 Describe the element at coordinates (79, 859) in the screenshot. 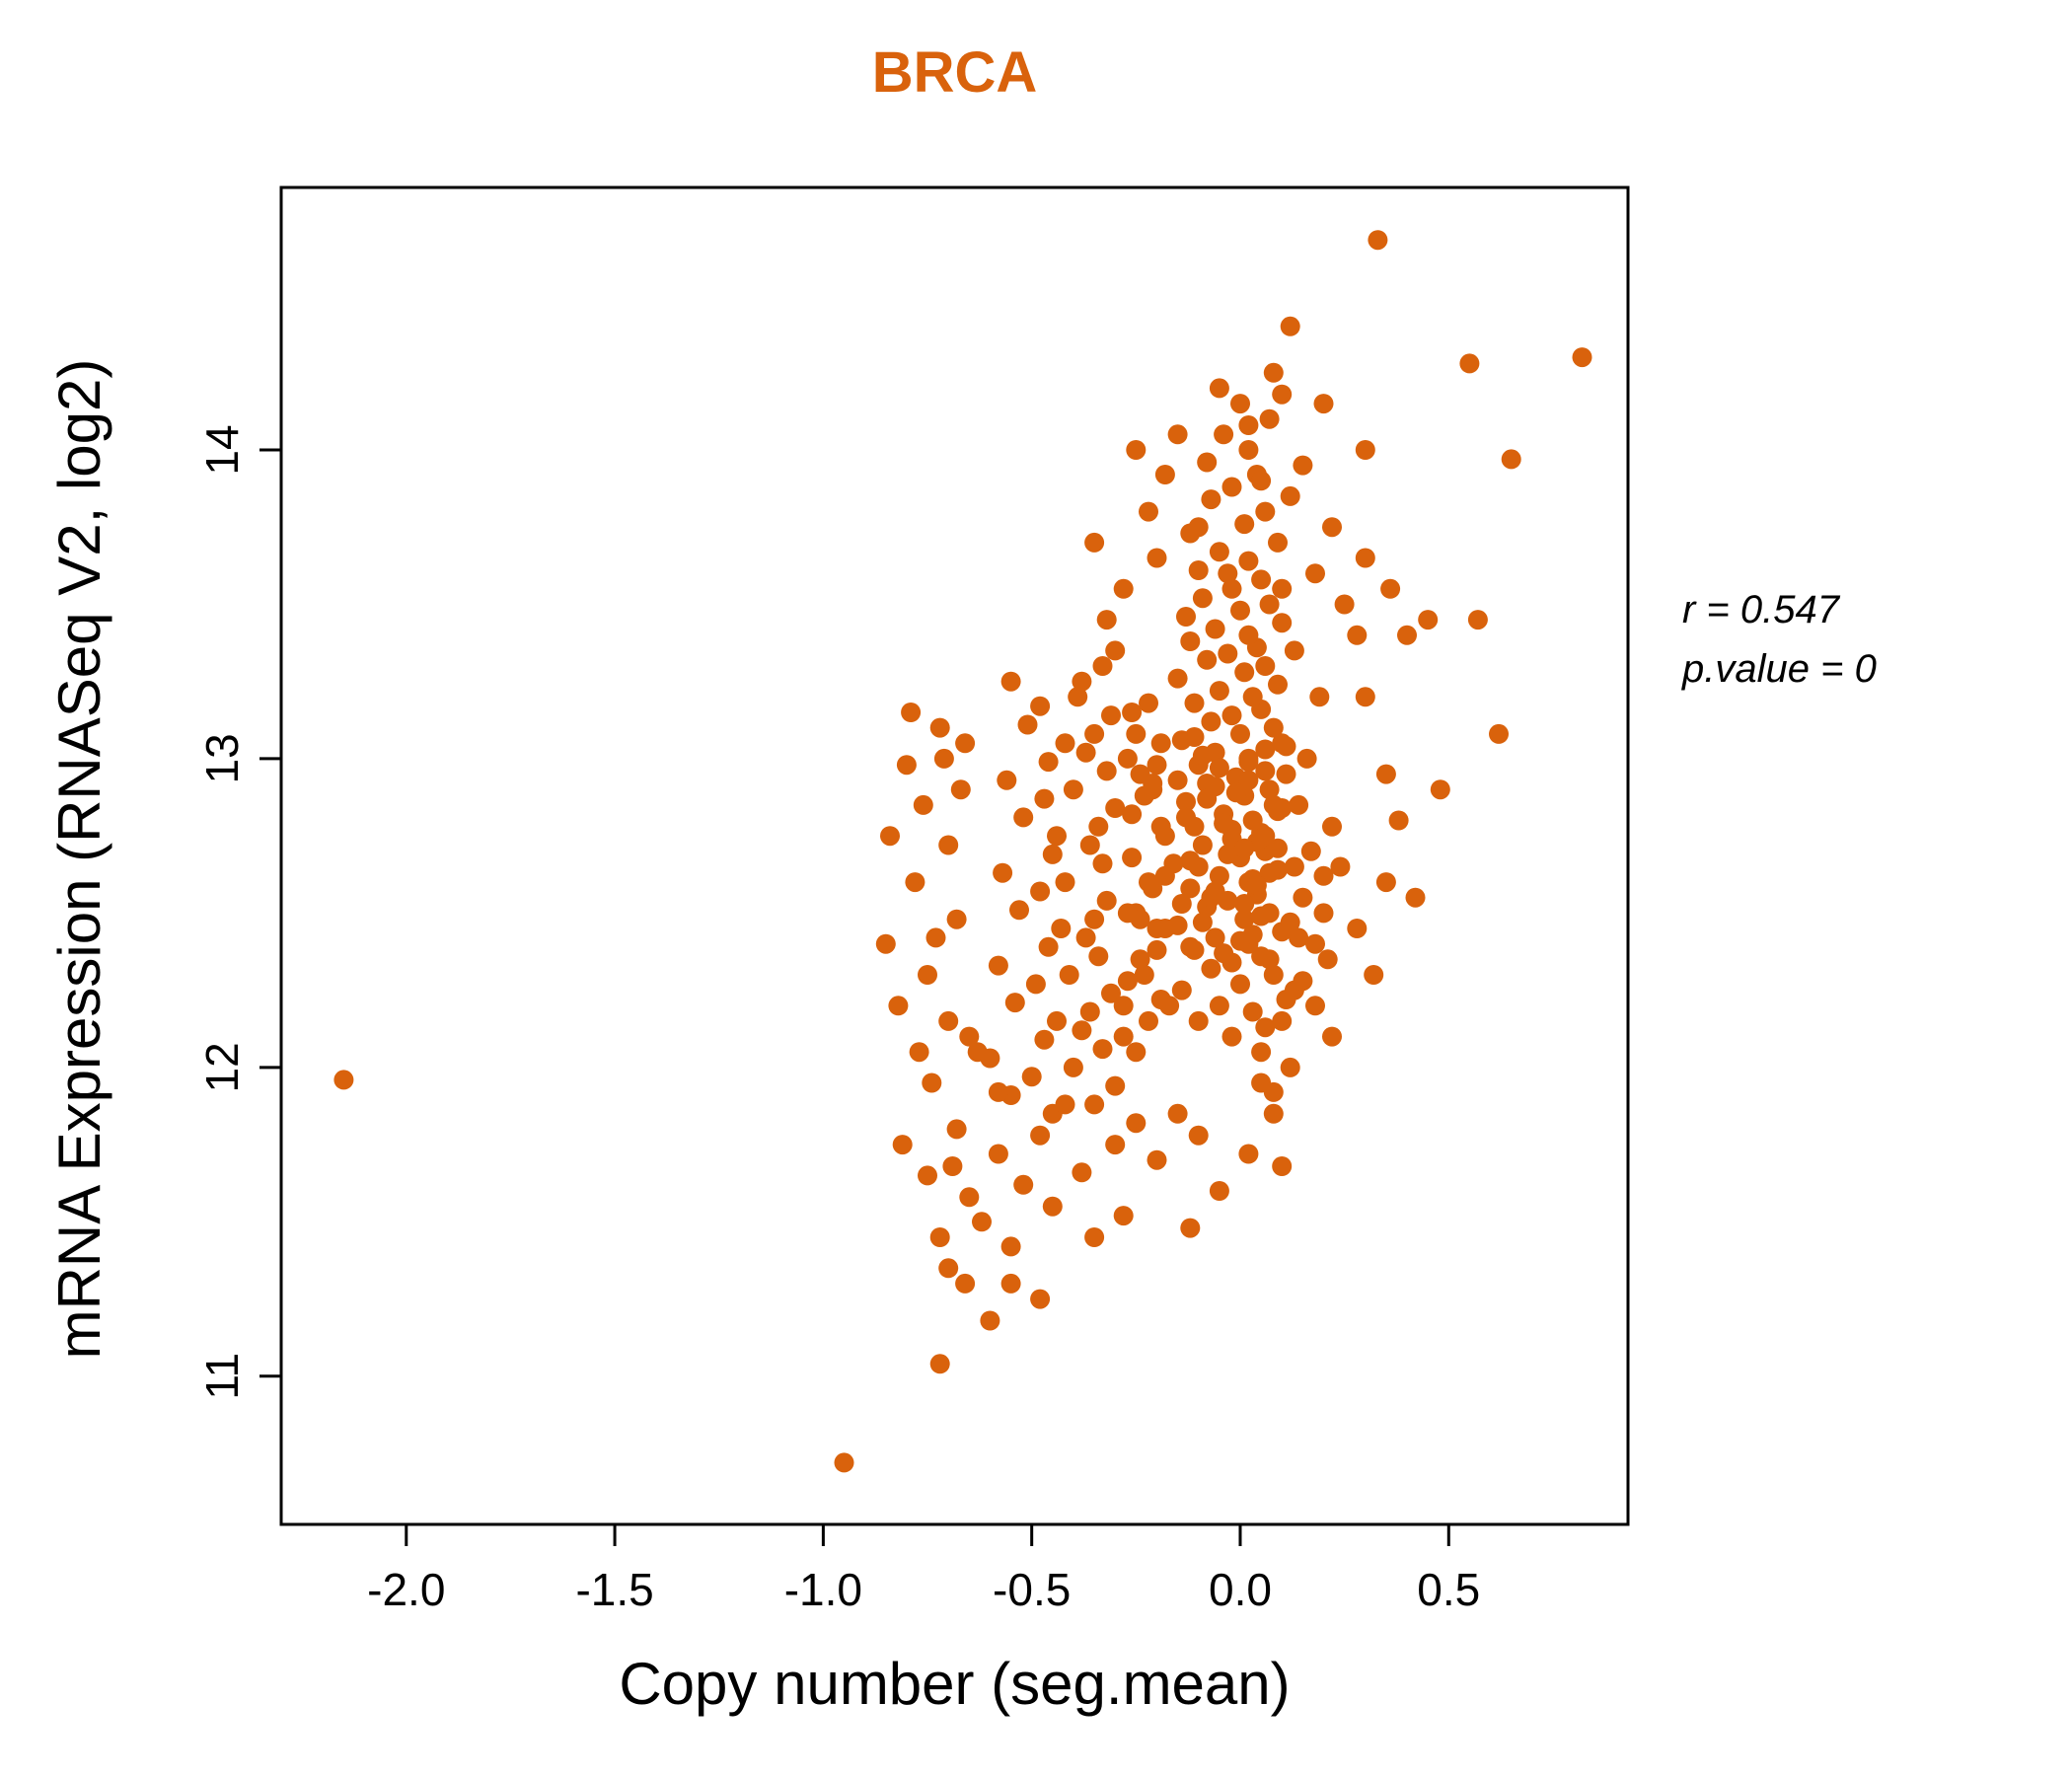

I see `y-axis-title: mRNA Expression (RNASeq V2, log2)` at that location.